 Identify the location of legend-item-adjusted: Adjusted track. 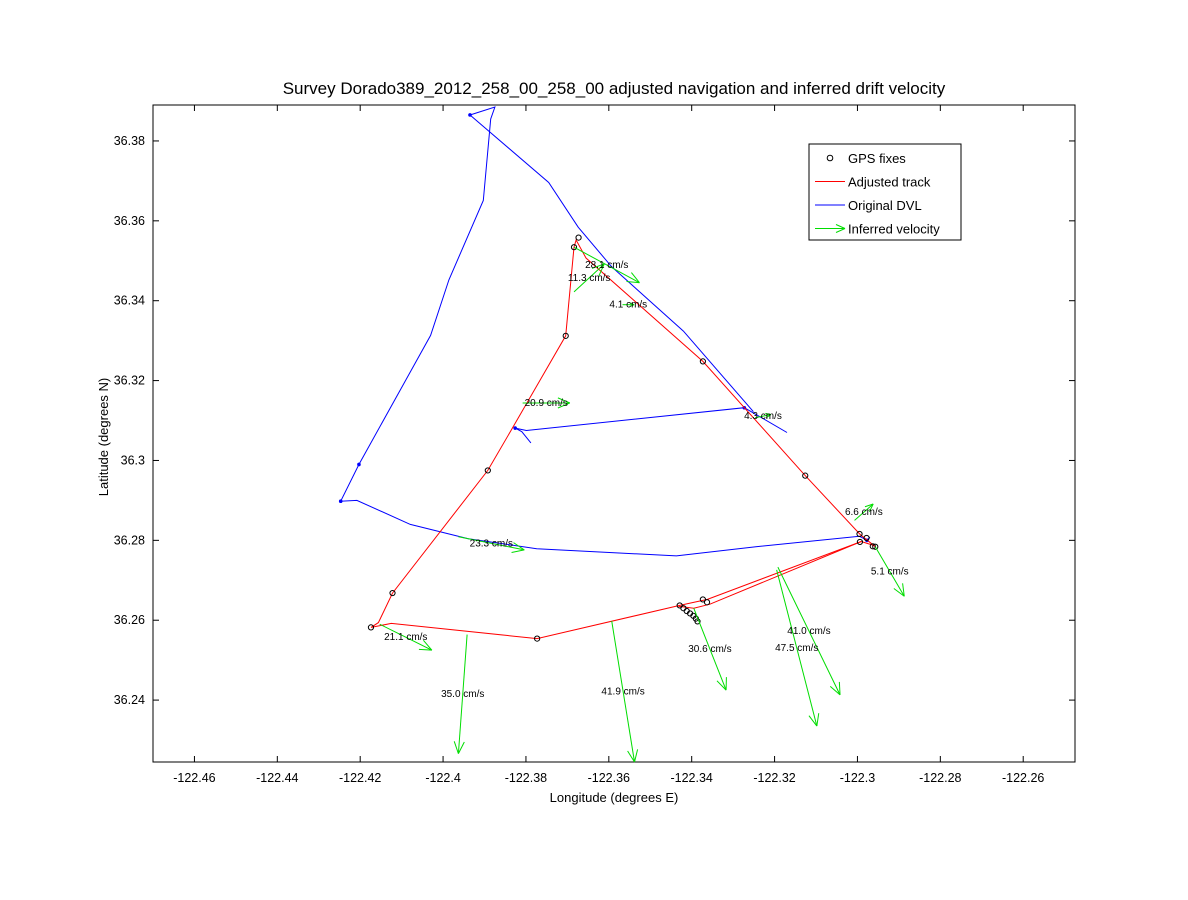
(873, 182).